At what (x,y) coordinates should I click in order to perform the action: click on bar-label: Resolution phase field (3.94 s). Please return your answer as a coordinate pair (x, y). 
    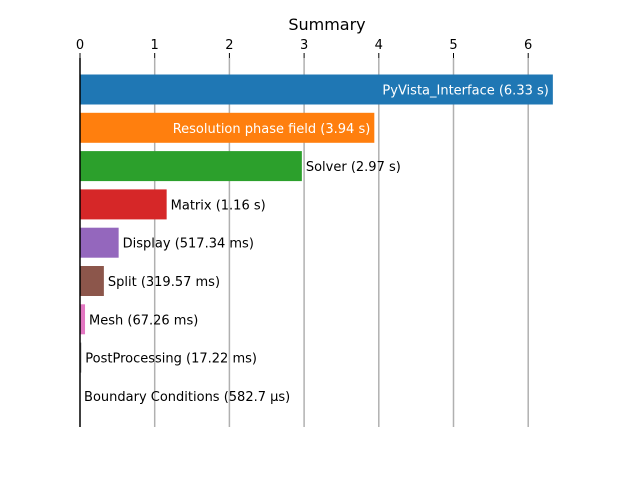
    Looking at the image, I should click on (272, 129).